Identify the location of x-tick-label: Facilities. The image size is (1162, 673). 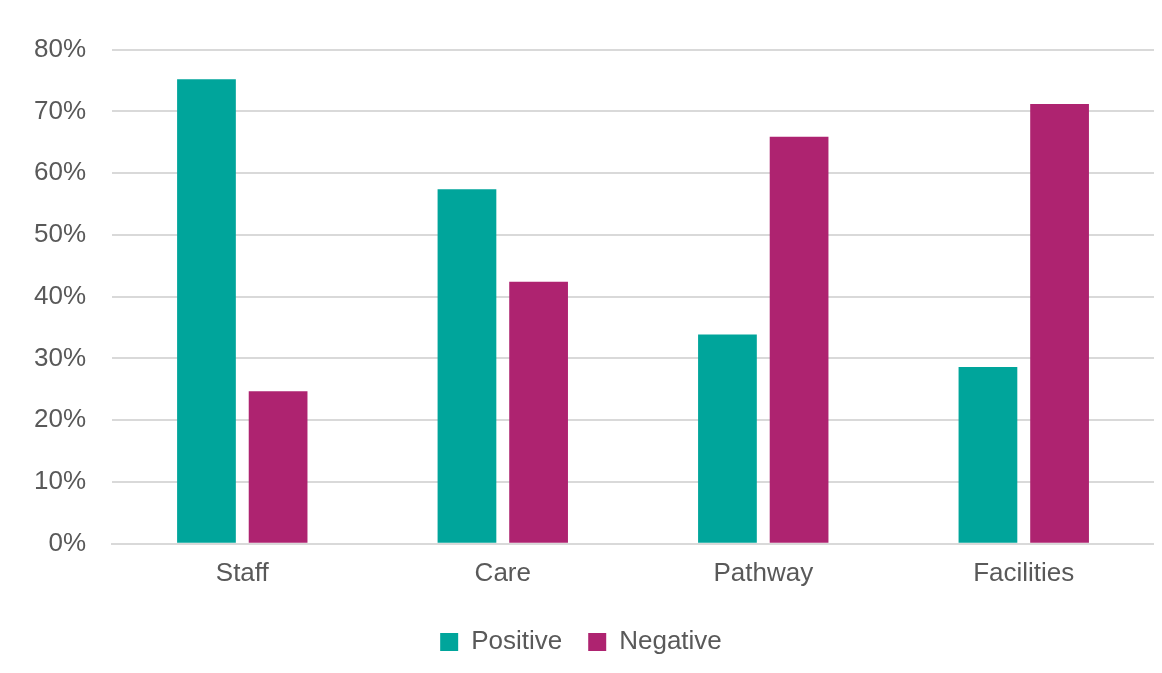
(1024, 571).